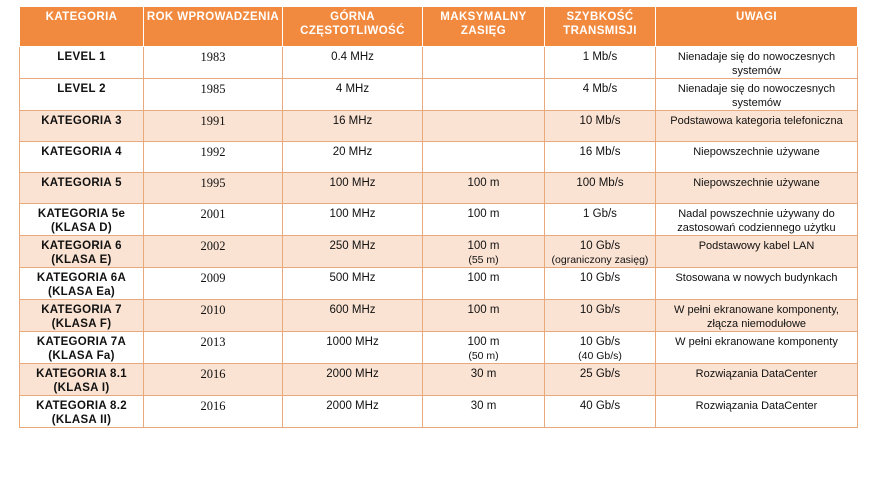  I want to click on cell-czestotliwosc: 20 MHz, so click(352, 157).